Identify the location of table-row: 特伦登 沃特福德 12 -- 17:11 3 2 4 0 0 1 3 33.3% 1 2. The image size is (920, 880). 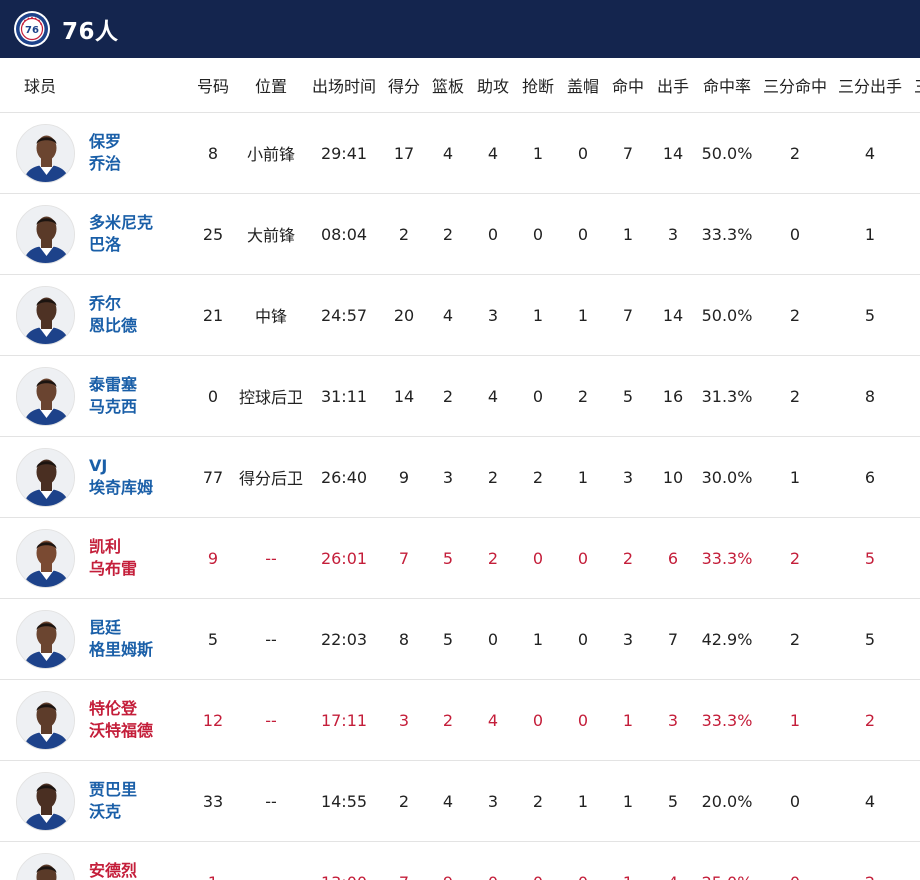
(460, 720).